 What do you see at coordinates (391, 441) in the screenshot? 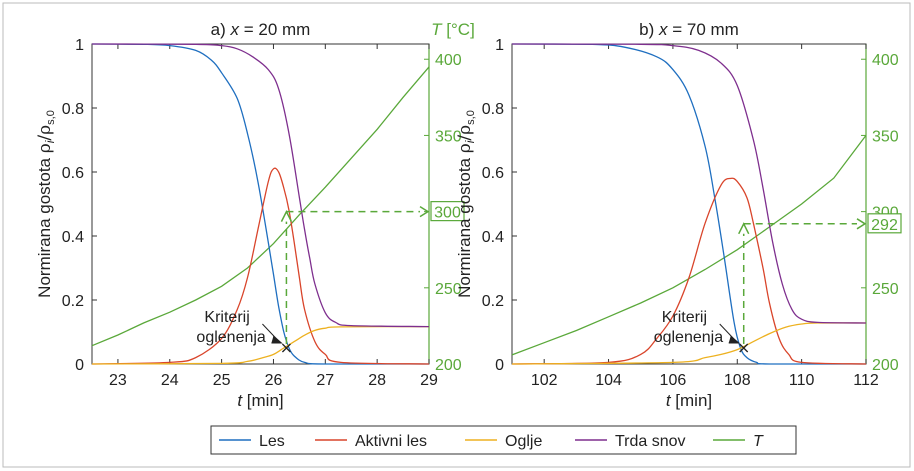
I see `legend-label-1: Aktivni les` at bounding box center [391, 441].